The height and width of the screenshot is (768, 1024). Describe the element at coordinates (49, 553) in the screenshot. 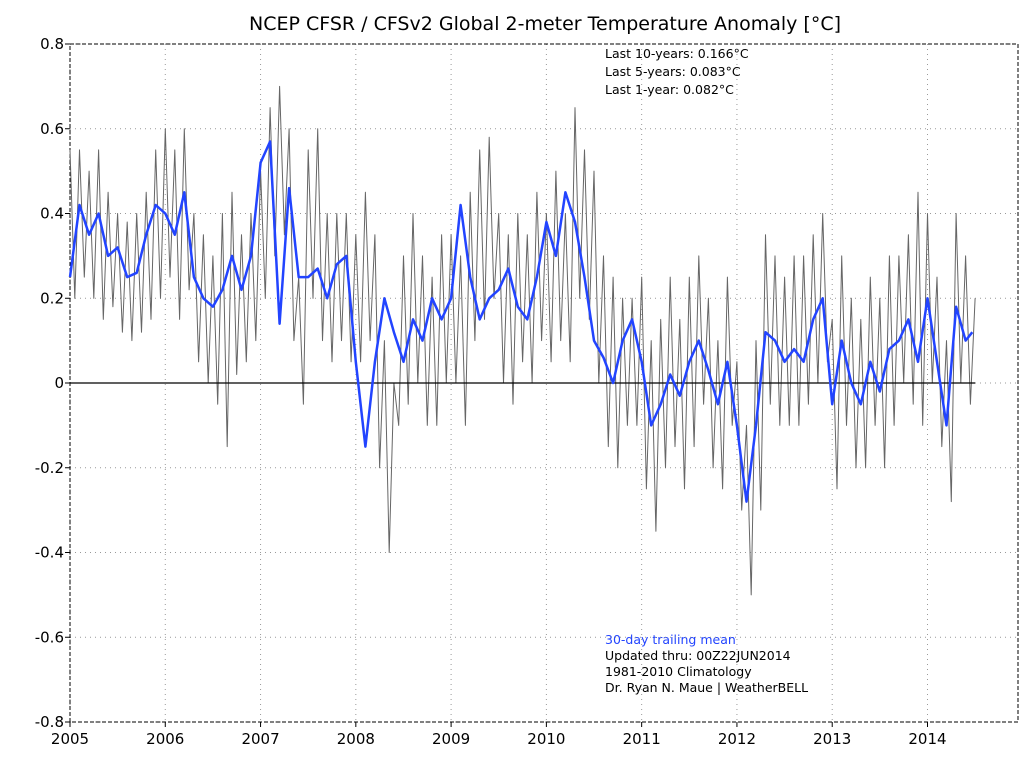

I see `y-tick-label: -0.4` at that location.